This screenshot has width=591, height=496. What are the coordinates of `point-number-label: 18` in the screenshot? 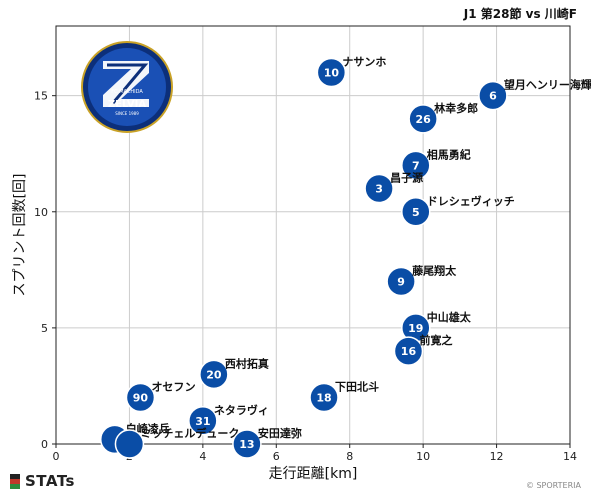 It's located at (323, 398).